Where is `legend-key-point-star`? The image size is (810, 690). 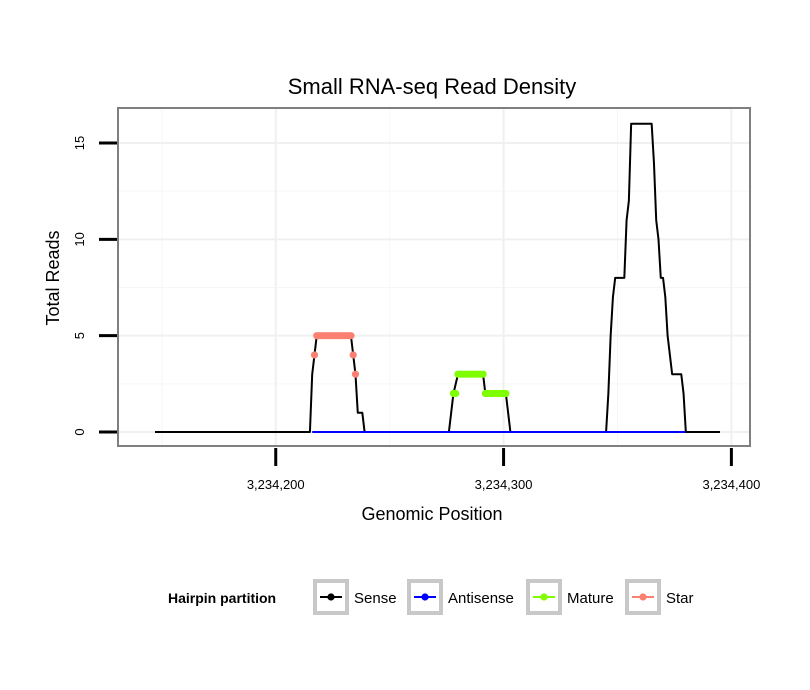
legend-key-point-star is located at coordinates (643, 597).